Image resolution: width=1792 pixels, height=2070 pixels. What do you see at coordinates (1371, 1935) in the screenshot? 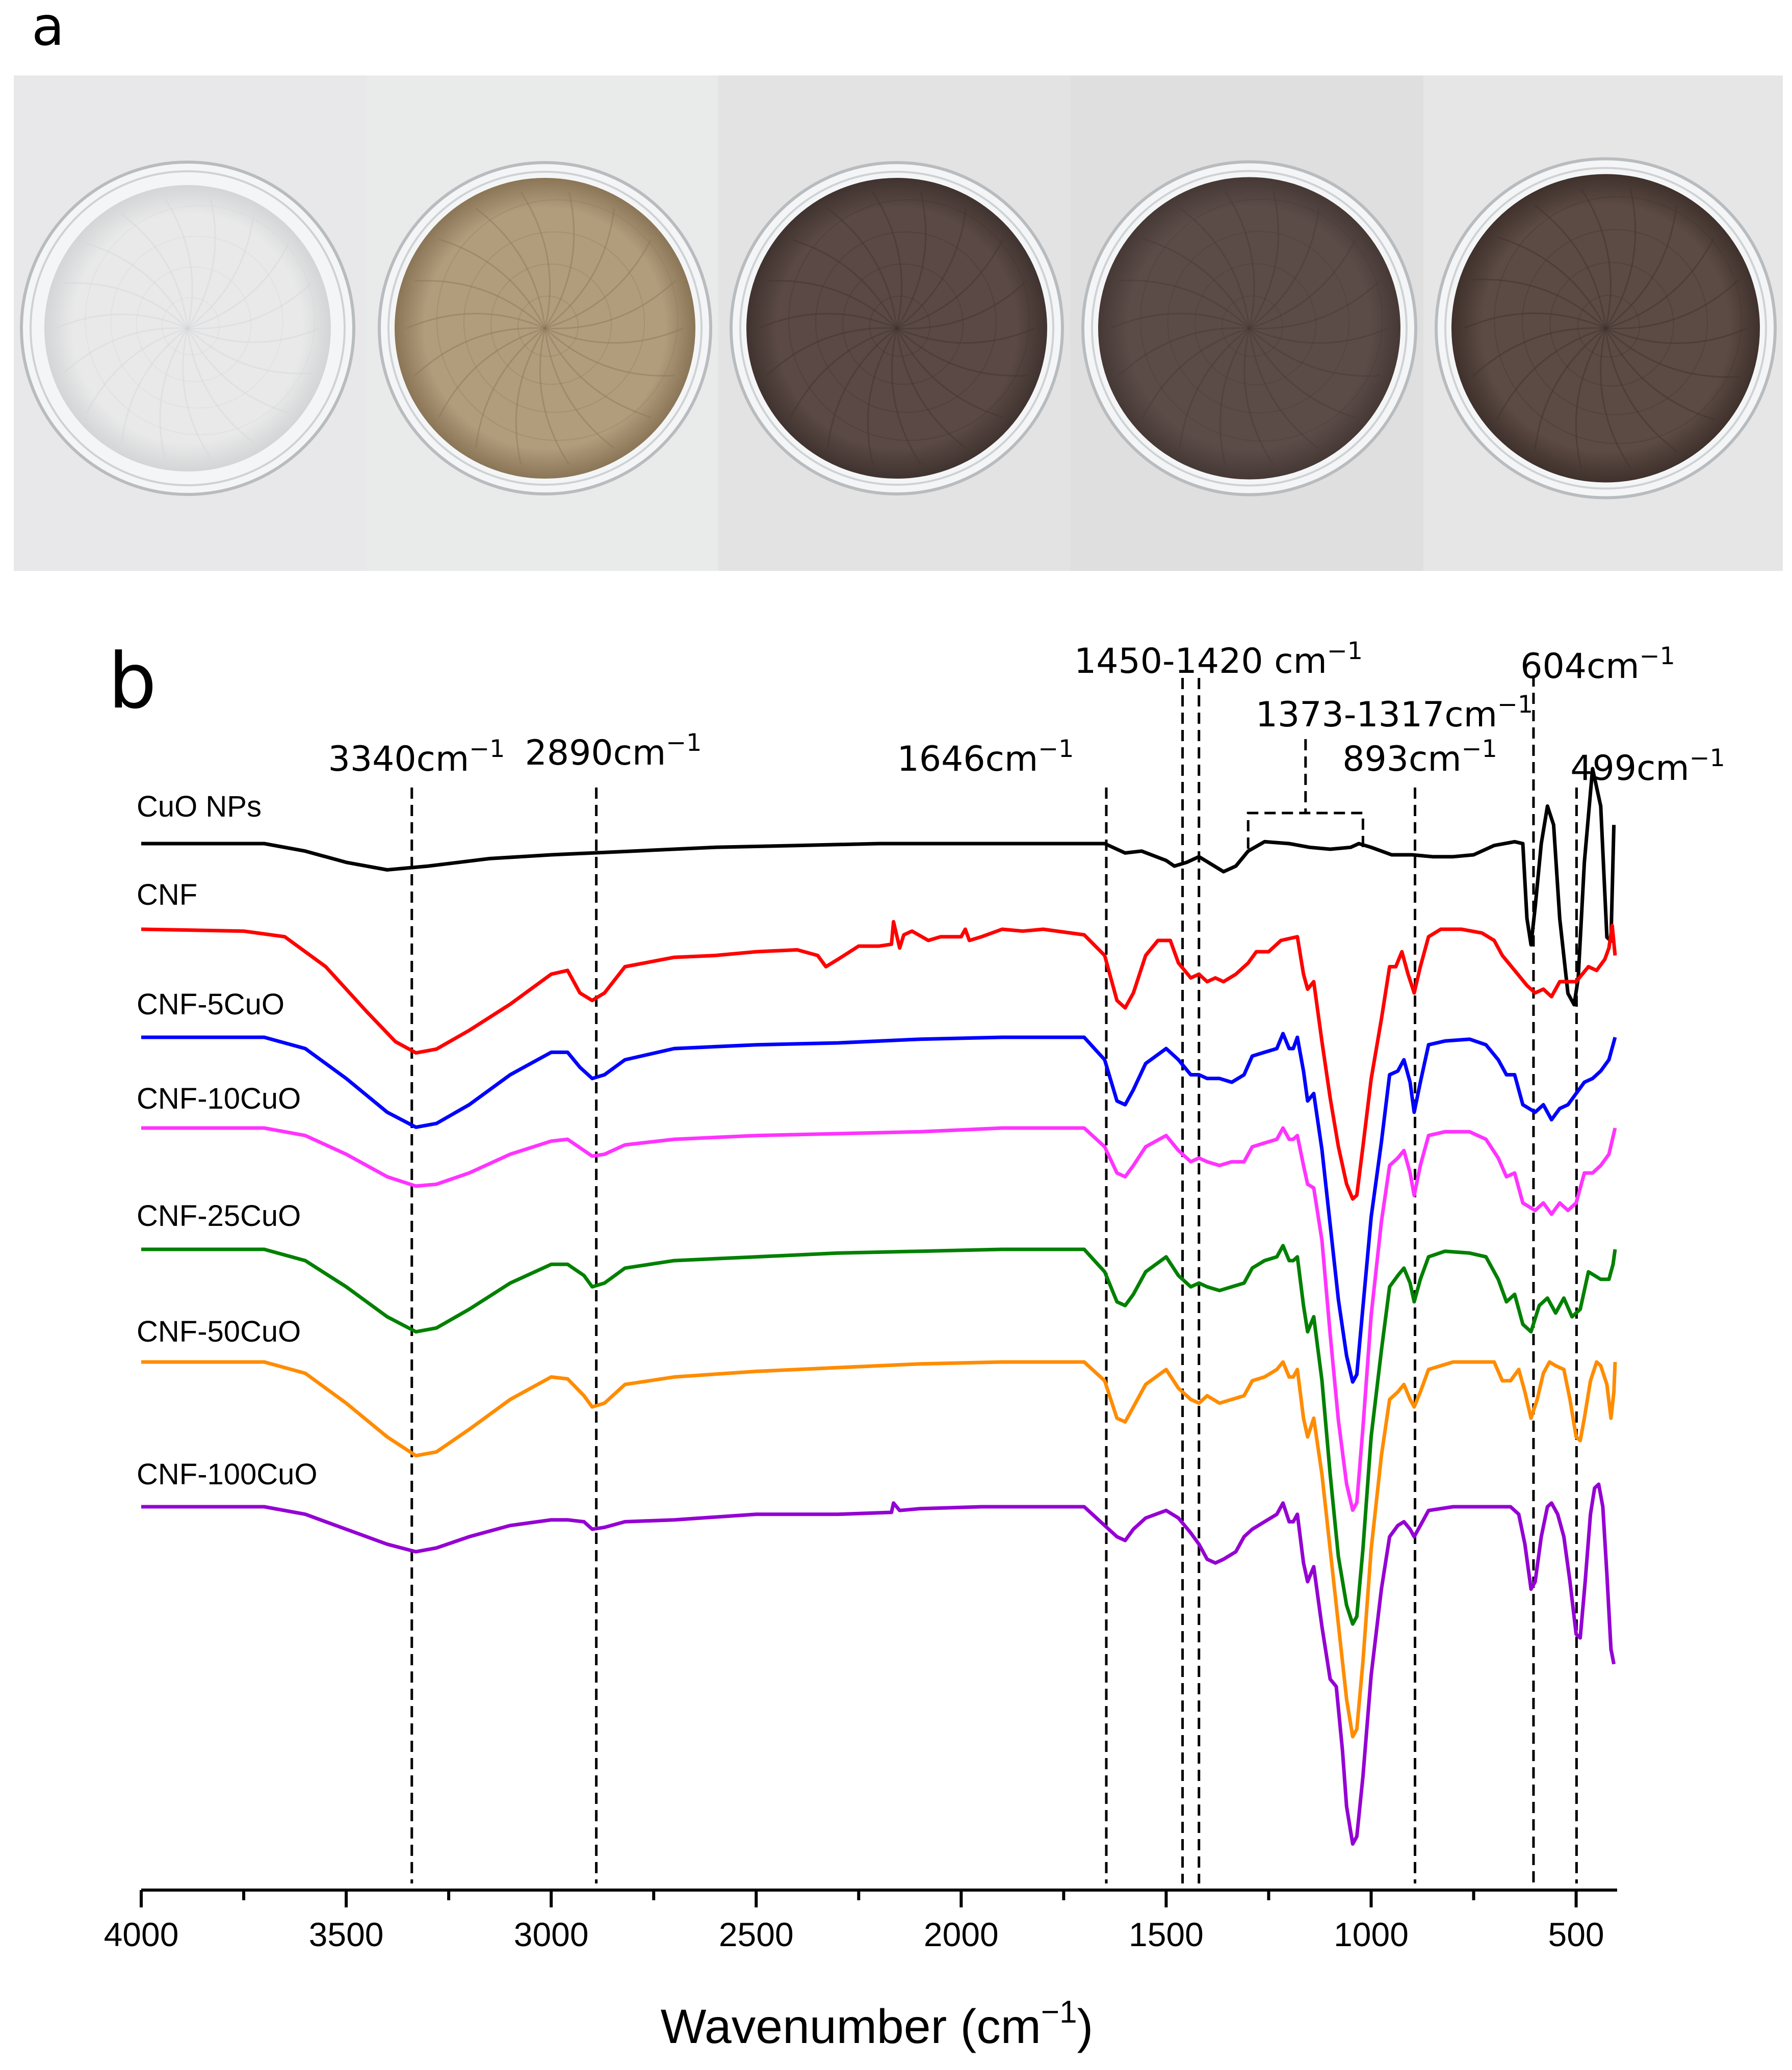
I see `x-tick-label: 1000` at bounding box center [1371, 1935].